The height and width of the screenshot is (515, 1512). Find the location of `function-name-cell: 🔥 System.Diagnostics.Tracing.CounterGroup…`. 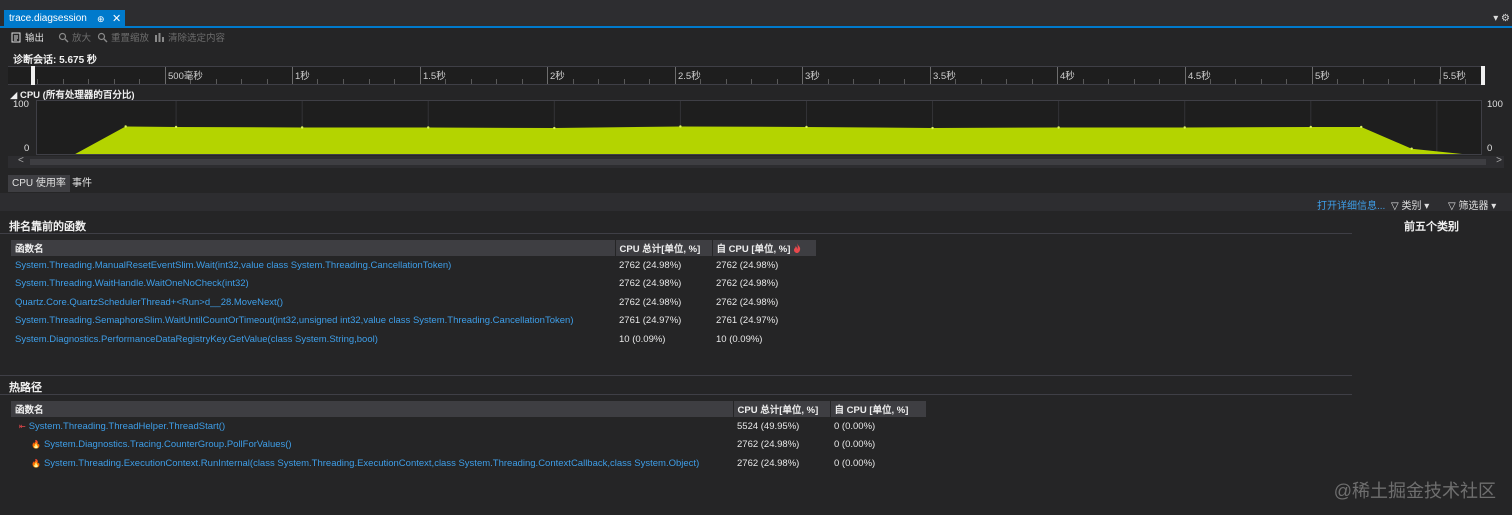

function-name-cell: 🔥 System.Diagnostics.Tracing.CounterGroup… is located at coordinates (372, 445).